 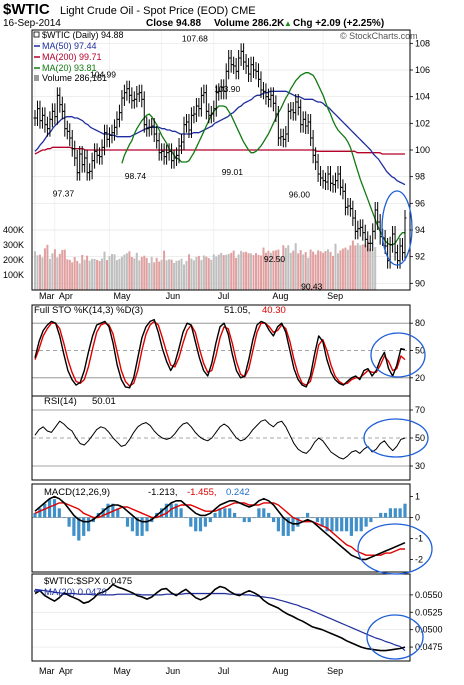 What do you see at coordinates (395, 549) in the screenshot?
I see `highlight-ellipse` at bounding box center [395, 549].